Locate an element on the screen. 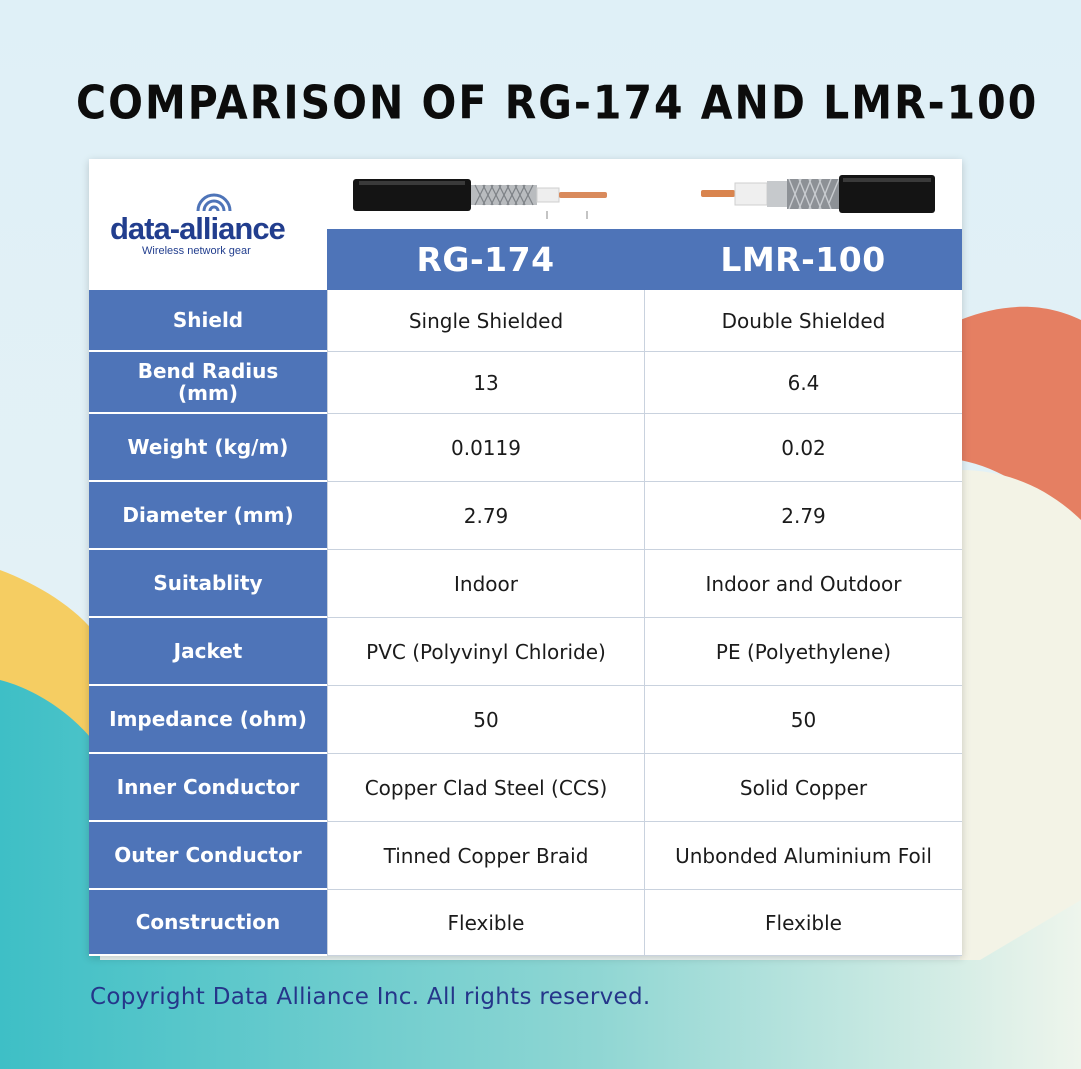  table-row: Diameter (mm) 2.79 2.79 is located at coordinates (525, 516).